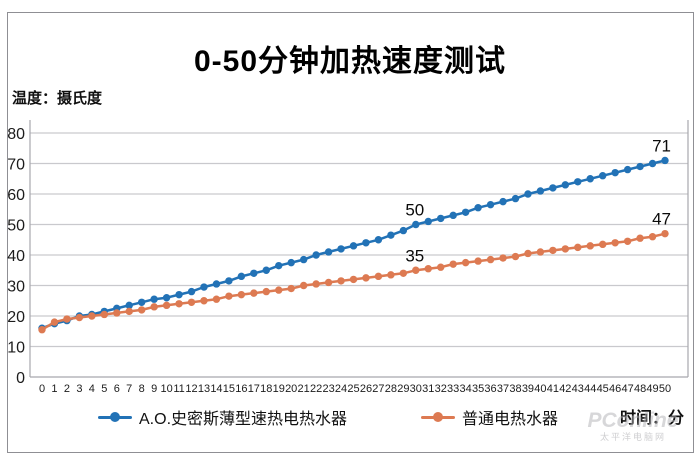 The height and width of the screenshot is (457, 700). I want to click on x-tick-label: 11, so click(178, 389).